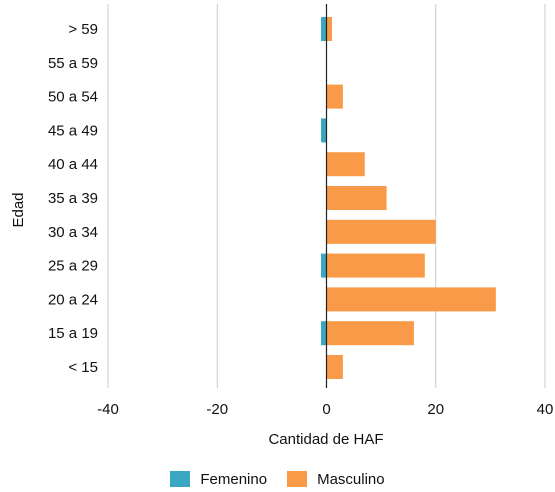 The height and width of the screenshot is (492, 555). Describe the element at coordinates (73, 232) in the screenshot. I see `y-tick-label: 30 a 34` at that location.